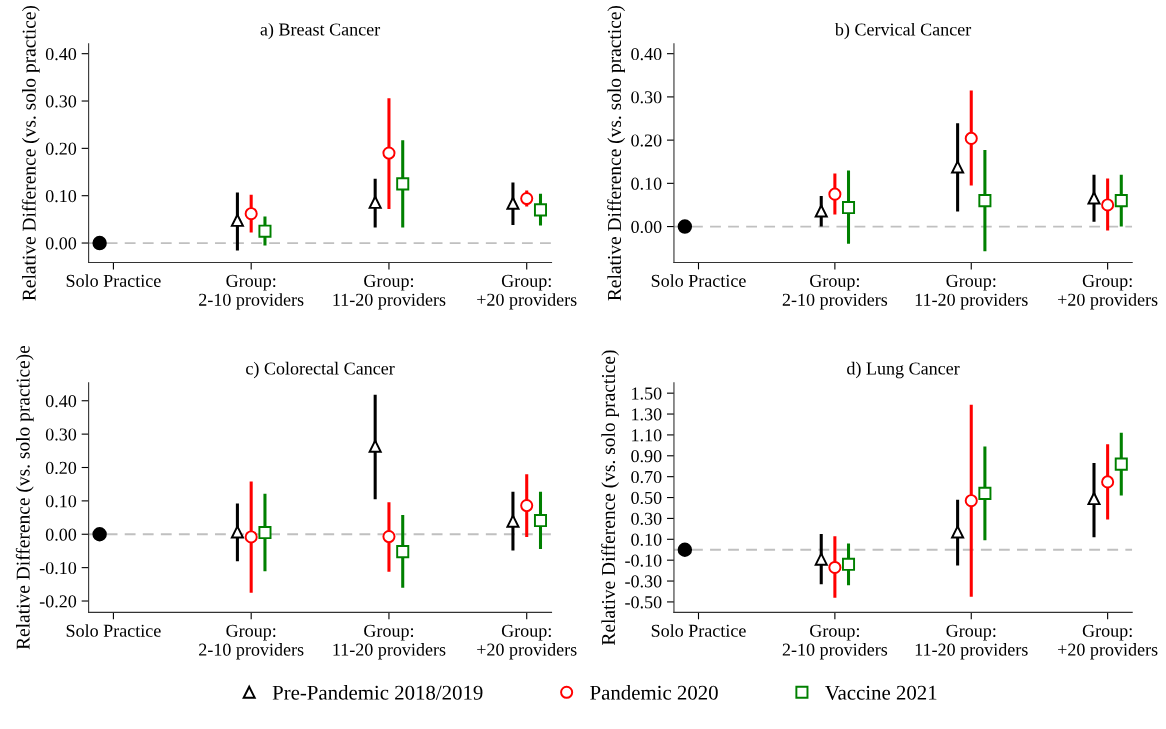  What do you see at coordinates (881, 692) in the screenshot?
I see `legend-label: Vaccine 2021` at bounding box center [881, 692].